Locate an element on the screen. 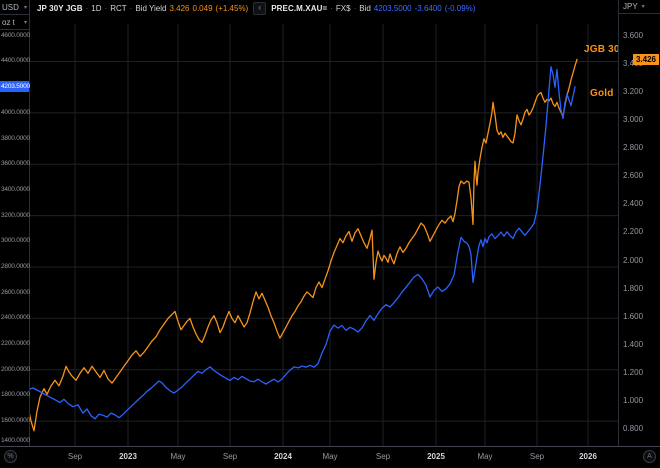 The width and height of the screenshot is (660, 468). annotation-gold: Gold is located at coordinates (602, 93).